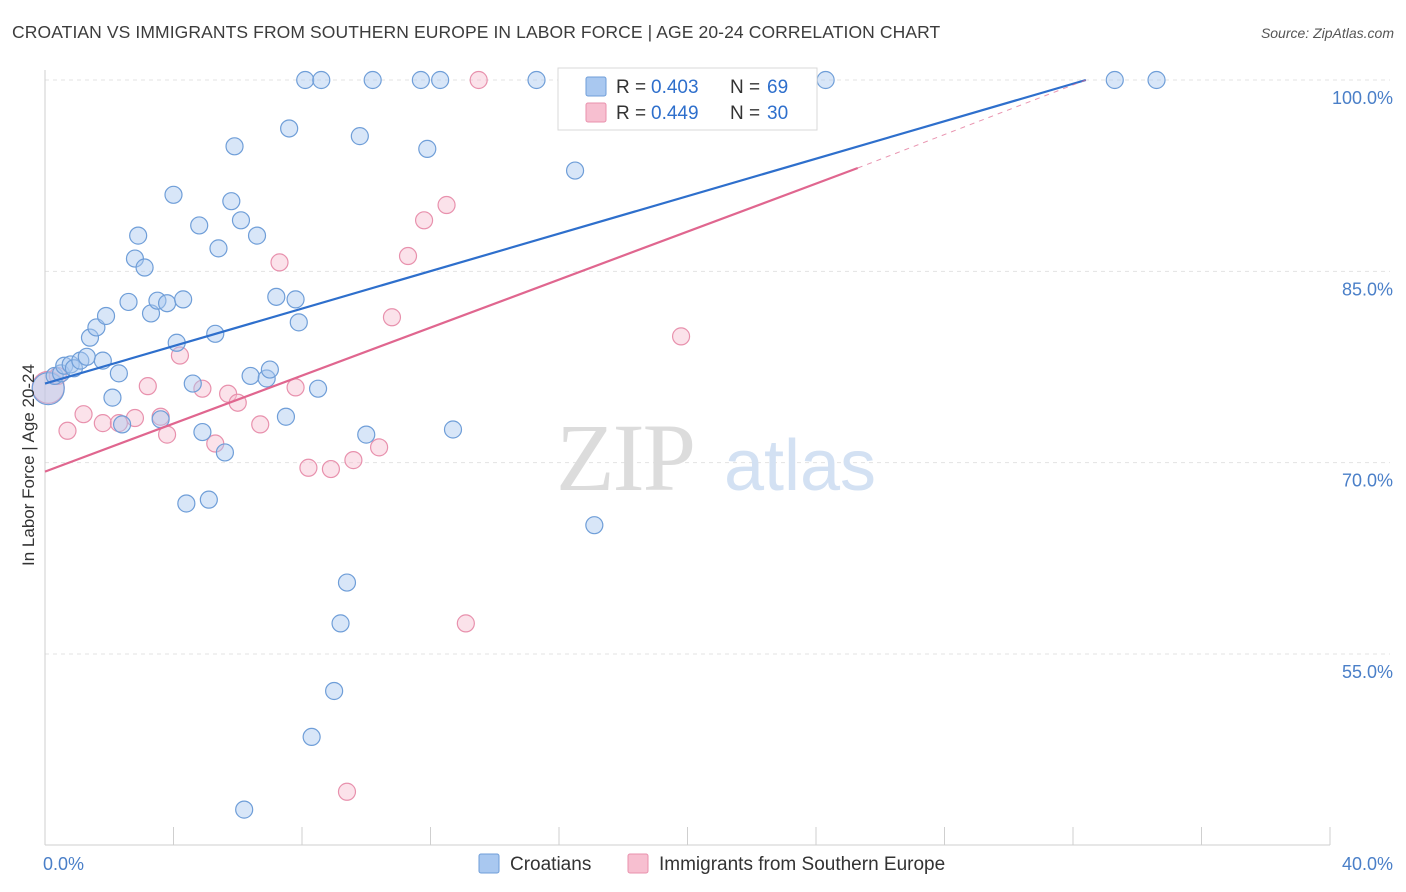 The height and width of the screenshot is (892, 1406). Describe the element at coordinates (745, 87) in the screenshot. I see `legend-blue-n-label: N =` at that location.